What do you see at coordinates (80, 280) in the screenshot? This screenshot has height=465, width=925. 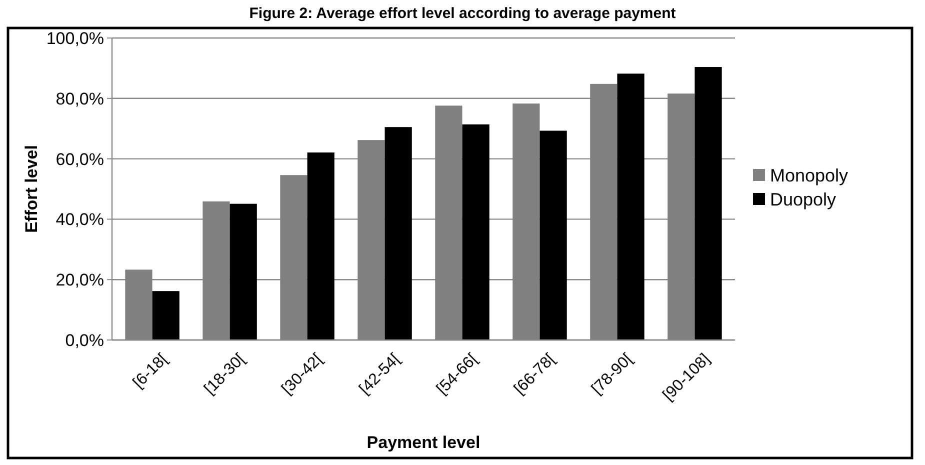 I see `y-tick-label: 20,0%` at bounding box center [80, 280].